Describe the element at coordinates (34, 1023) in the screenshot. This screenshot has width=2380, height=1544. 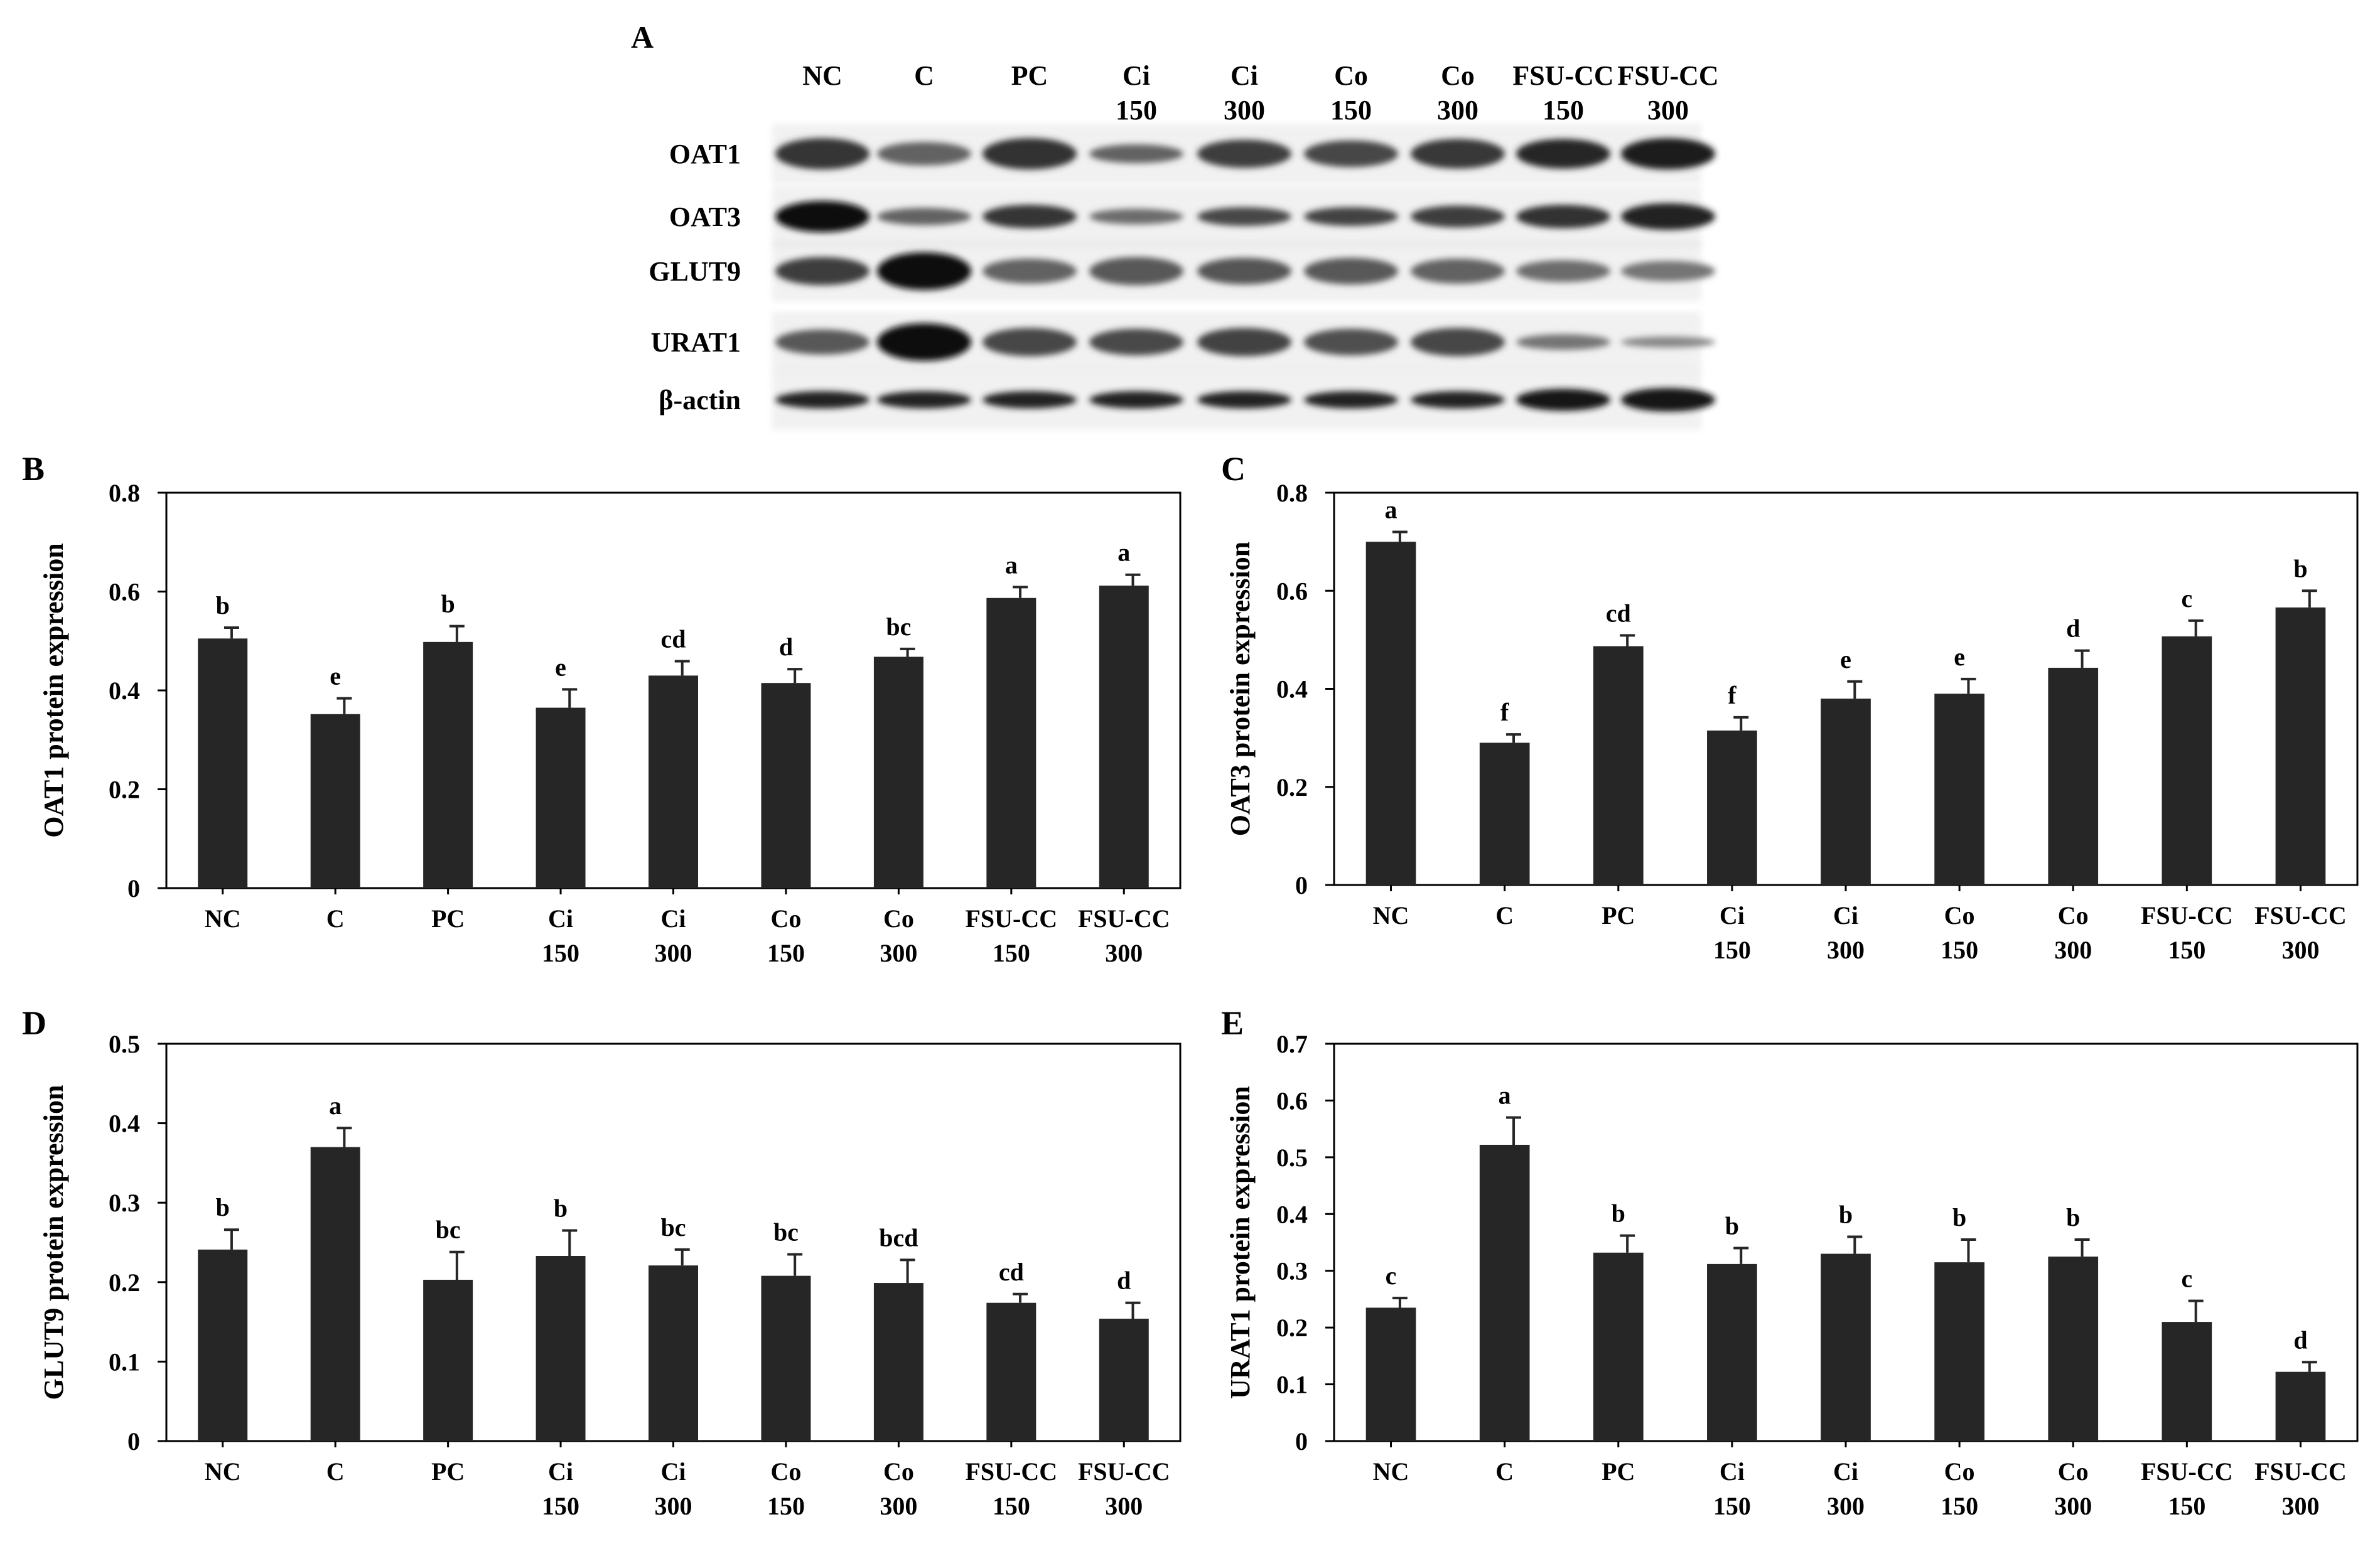
I see `panel-label: D` at that location.